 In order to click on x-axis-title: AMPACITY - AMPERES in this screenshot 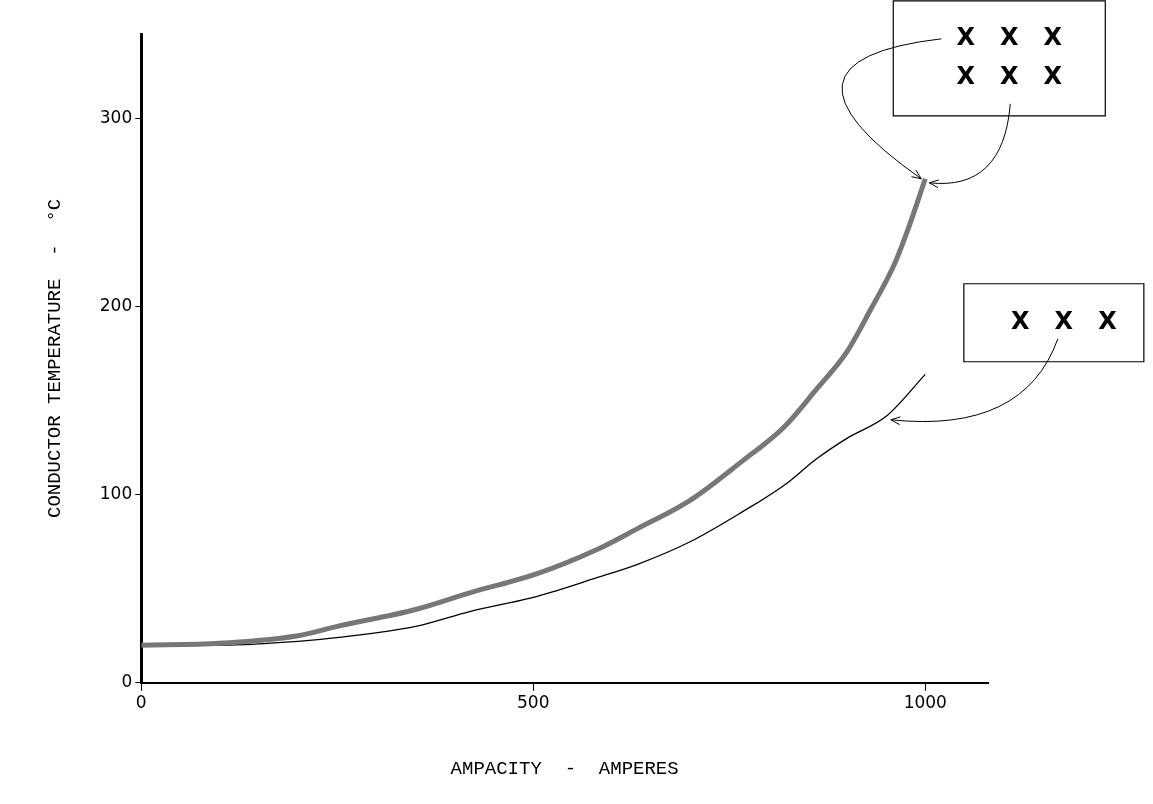, I will do `click(564, 768)`.